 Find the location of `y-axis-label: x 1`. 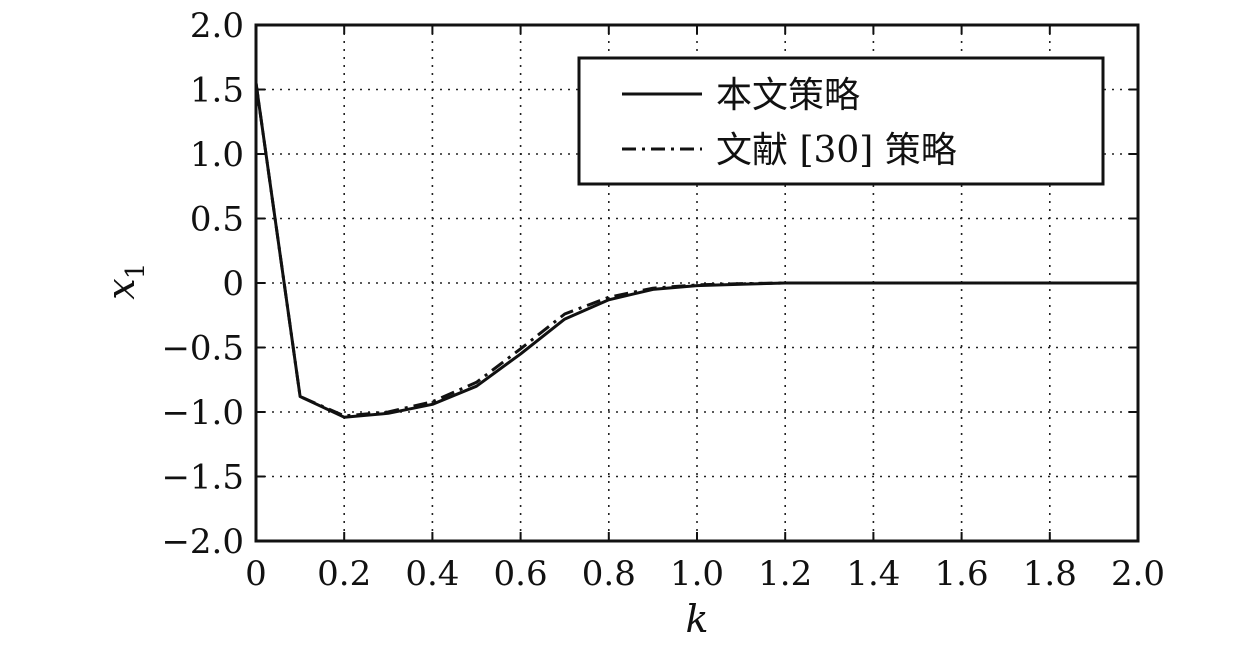

y-axis-label: x 1 is located at coordinates (125, 281).